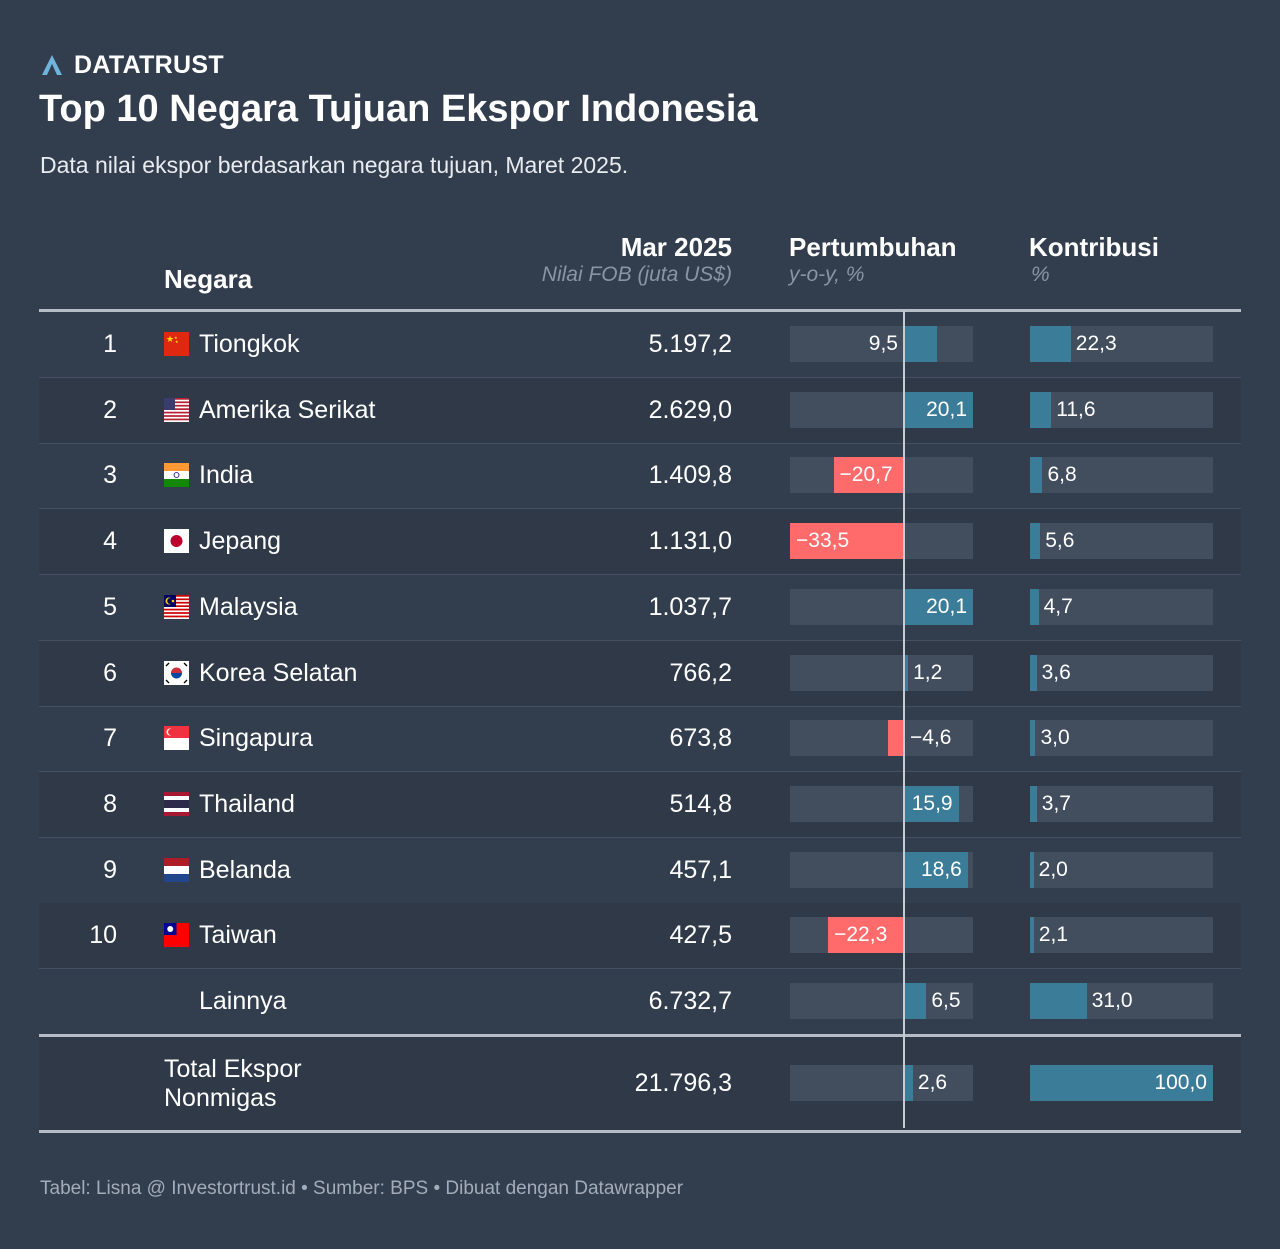 This screenshot has width=1280, height=1249. Describe the element at coordinates (640, 804) in the screenshot. I see `table-row: 8 Thailand 514,8 15,9 3,7` at that location.